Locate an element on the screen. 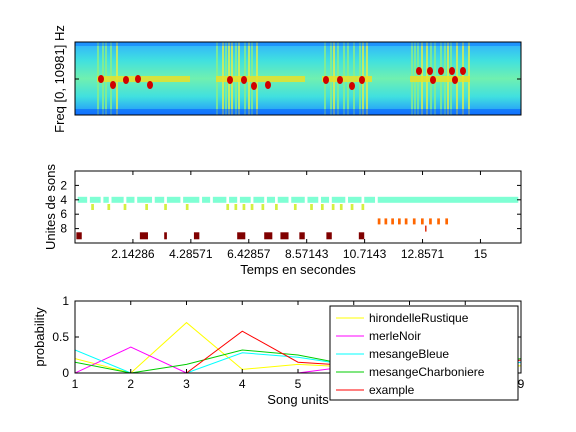  prob-ytick-label: 1 is located at coordinates (65, 301).